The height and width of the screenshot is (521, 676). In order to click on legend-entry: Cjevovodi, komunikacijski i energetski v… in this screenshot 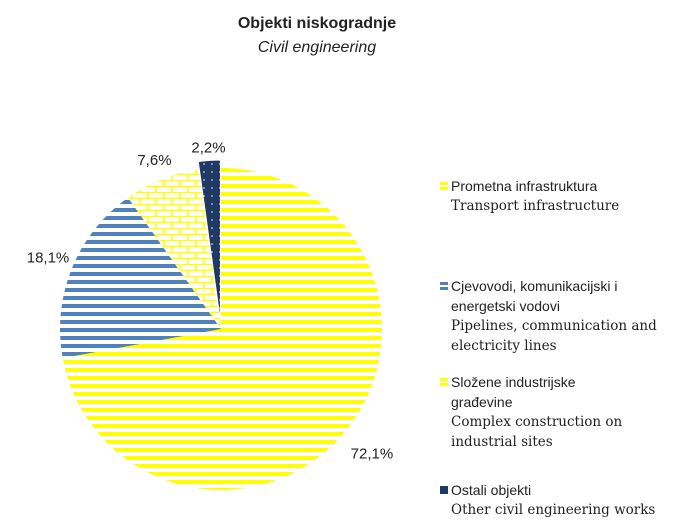, I will do `click(555, 316)`.